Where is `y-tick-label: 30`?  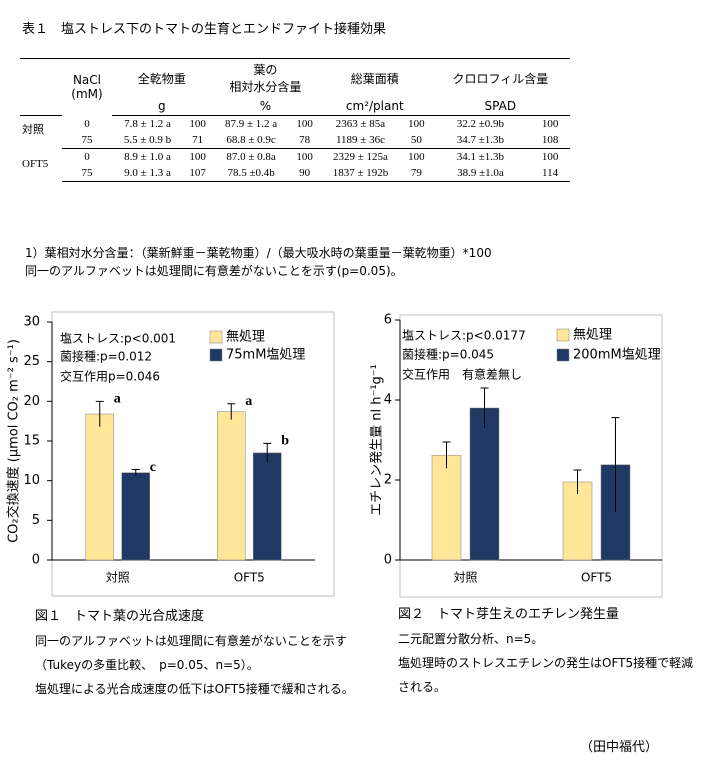
y-tick-label: 30 is located at coordinates (31, 322).